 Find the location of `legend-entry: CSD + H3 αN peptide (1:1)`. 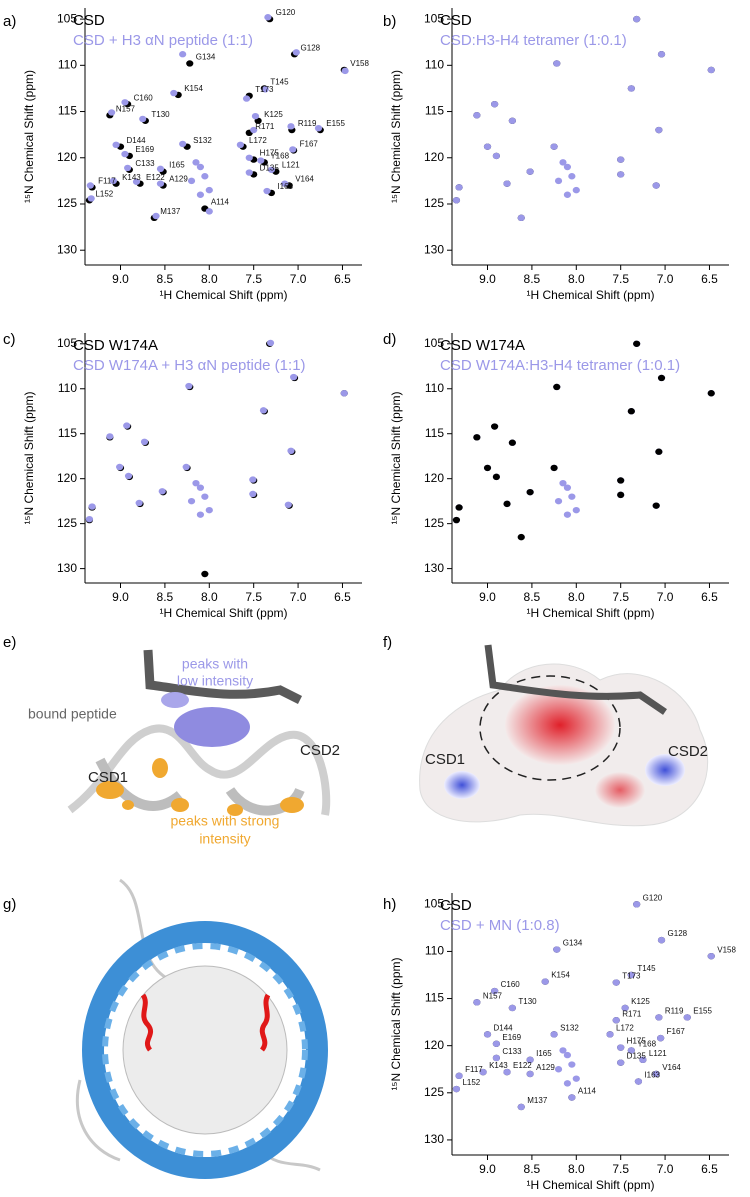

legend-entry: CSD + H3 αN peptide (1:1) is located at coordinates (163, 40).